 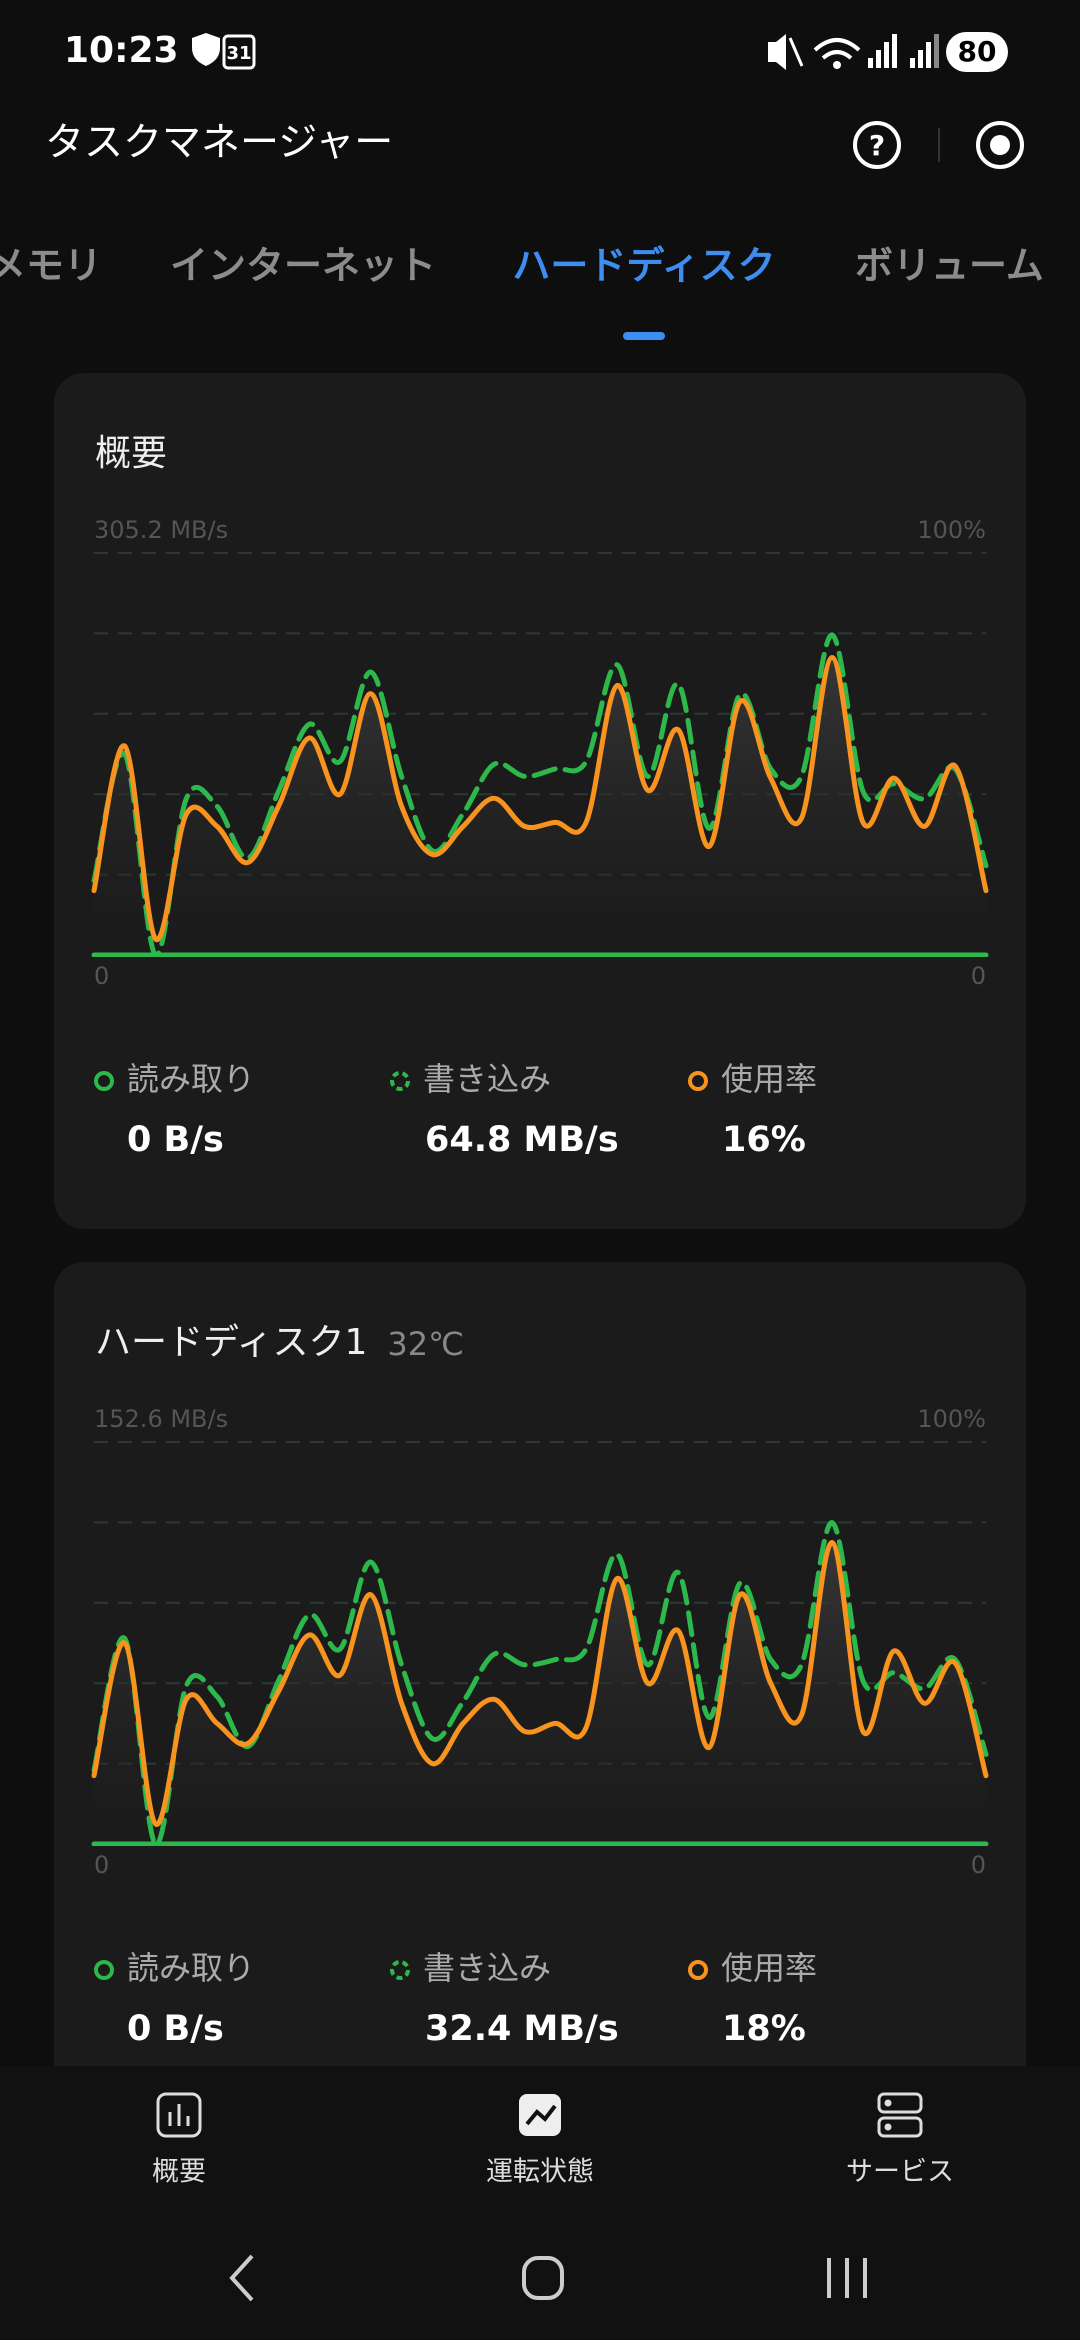 What do you see at coordinates (51, 266) in the screenshot?
I see `tab: メモリ` at bounding box center [51, 266].